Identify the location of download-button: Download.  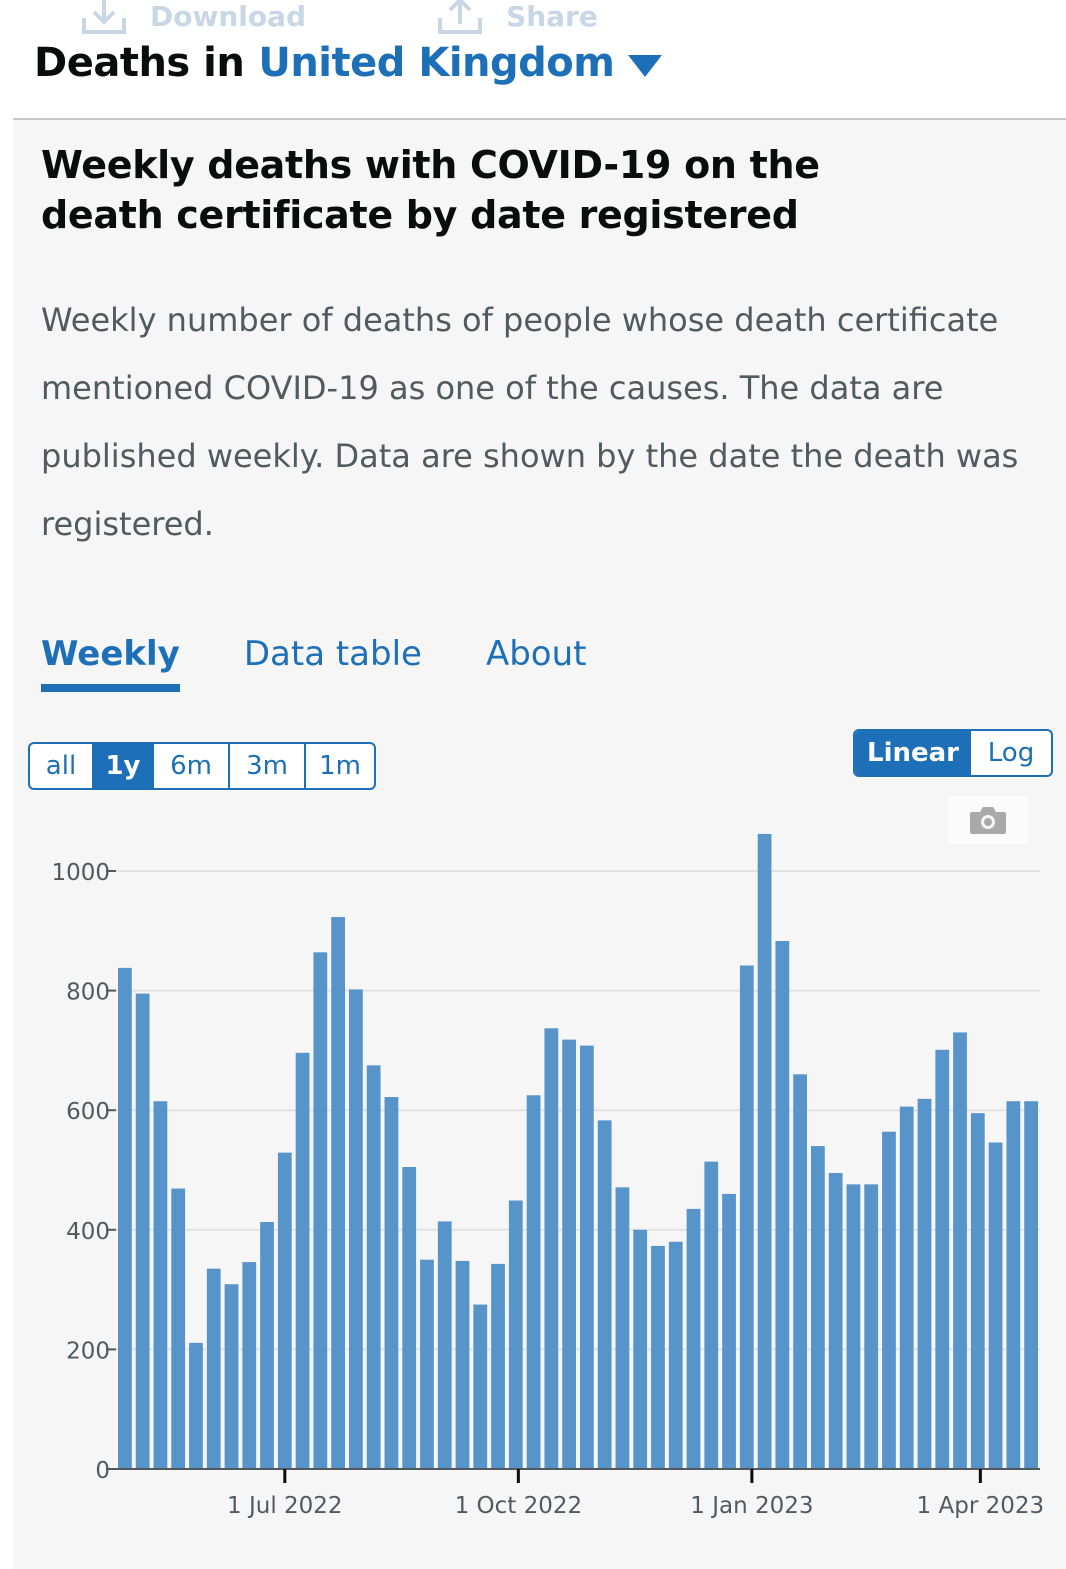
(193, 18).